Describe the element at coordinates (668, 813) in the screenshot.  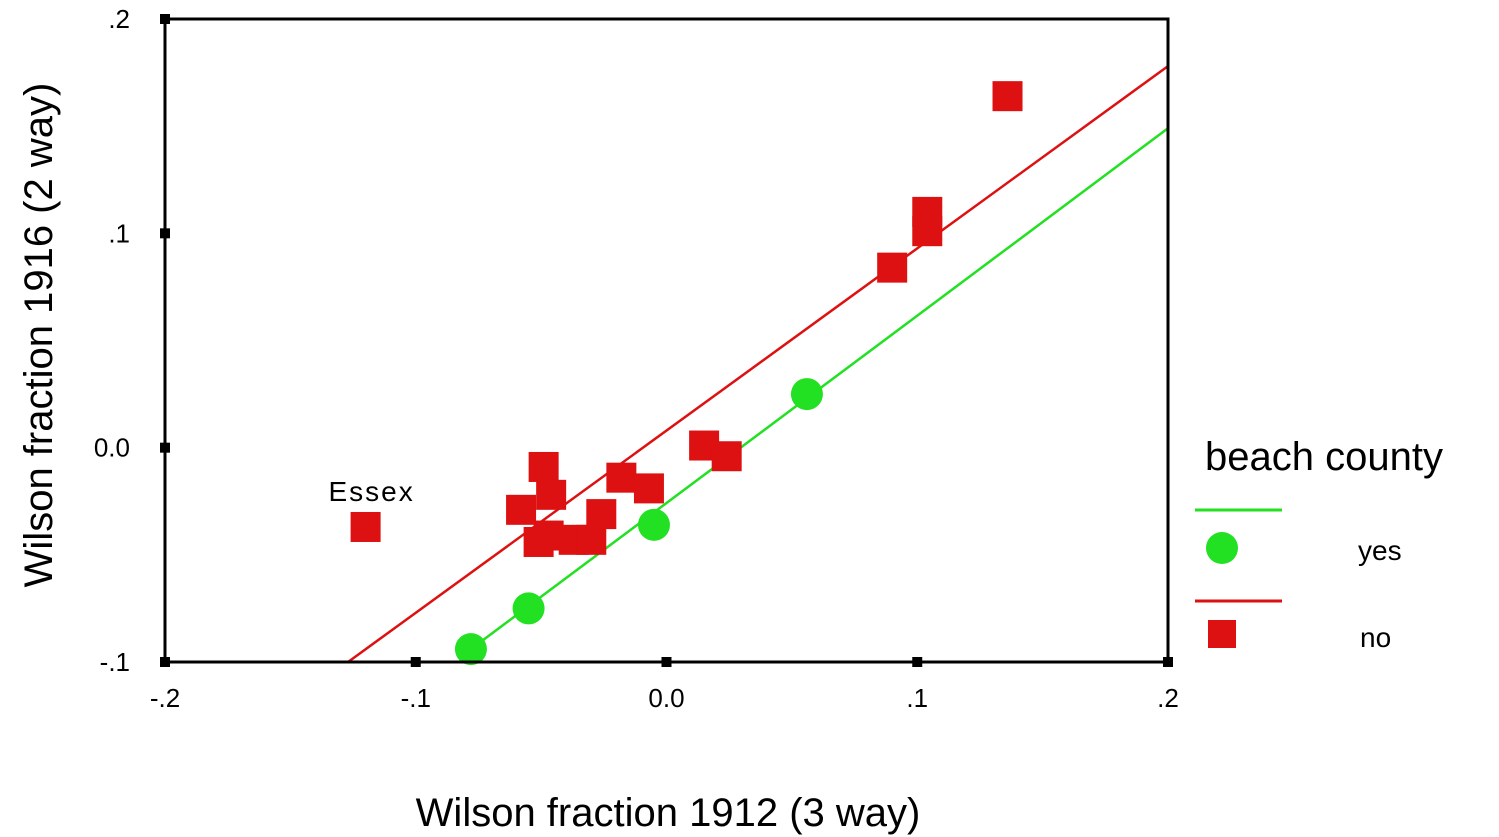
I see `x-axis-title: Wilson fraction 1912 (3 way)` at that location.